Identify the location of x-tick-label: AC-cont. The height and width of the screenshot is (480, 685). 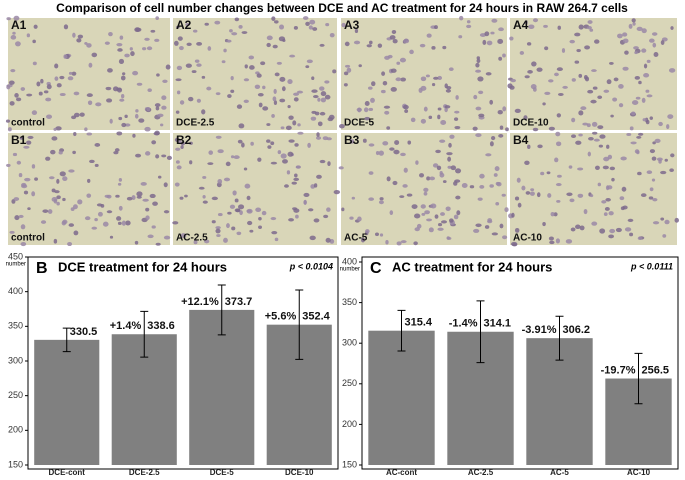
(401, 472).